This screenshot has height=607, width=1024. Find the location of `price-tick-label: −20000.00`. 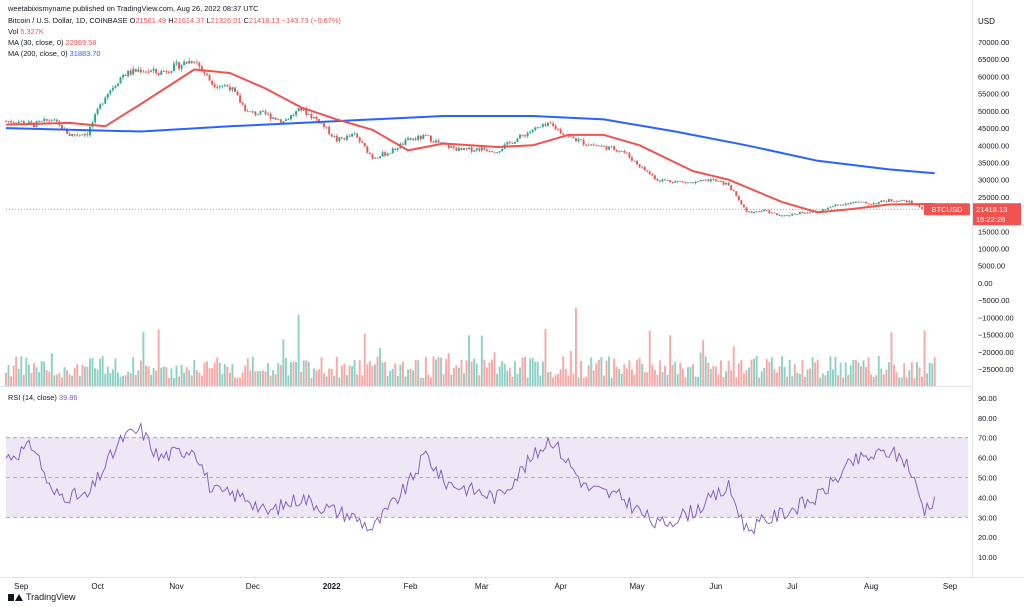

price-tick-label: −20000.00 is located at coordinates (996, 352).